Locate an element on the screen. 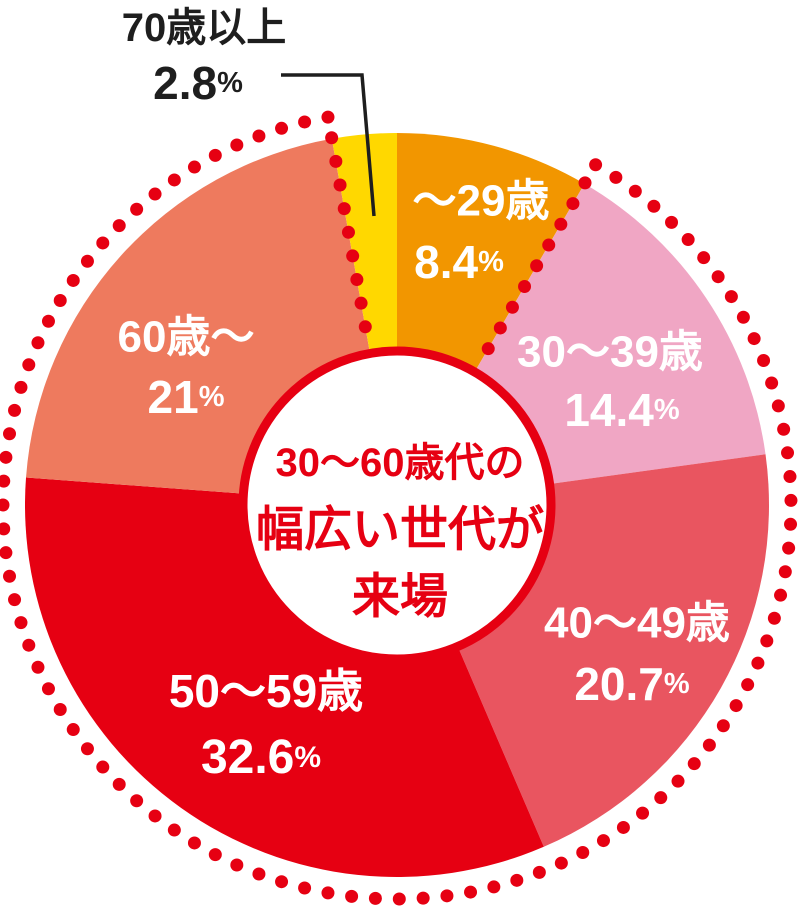  slice-label-3: 50〜59歳 is located at coordinates (266, 691).